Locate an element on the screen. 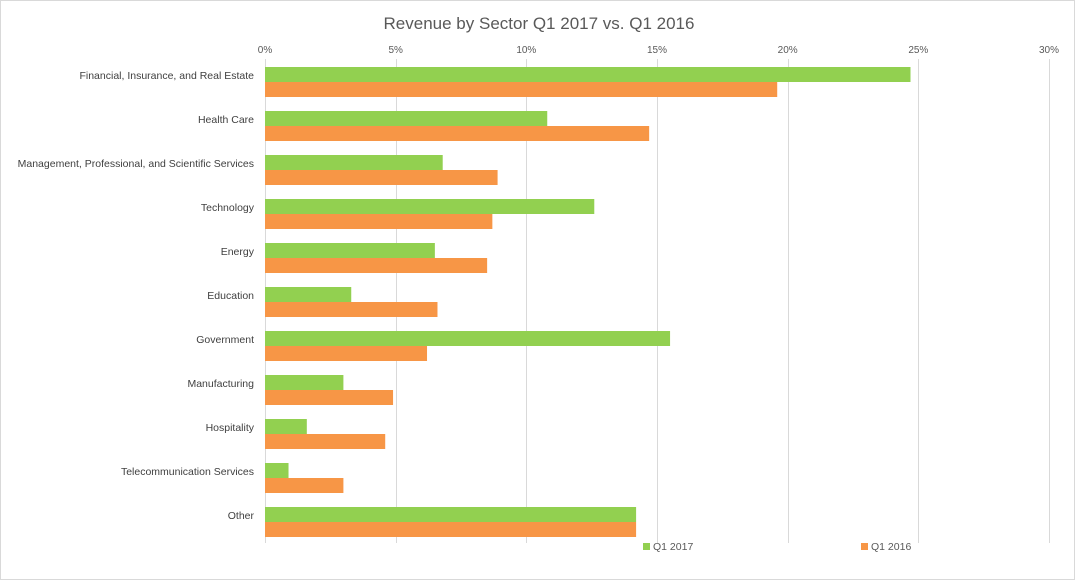  category-label: Health Care is located at coordinates (226, 120).